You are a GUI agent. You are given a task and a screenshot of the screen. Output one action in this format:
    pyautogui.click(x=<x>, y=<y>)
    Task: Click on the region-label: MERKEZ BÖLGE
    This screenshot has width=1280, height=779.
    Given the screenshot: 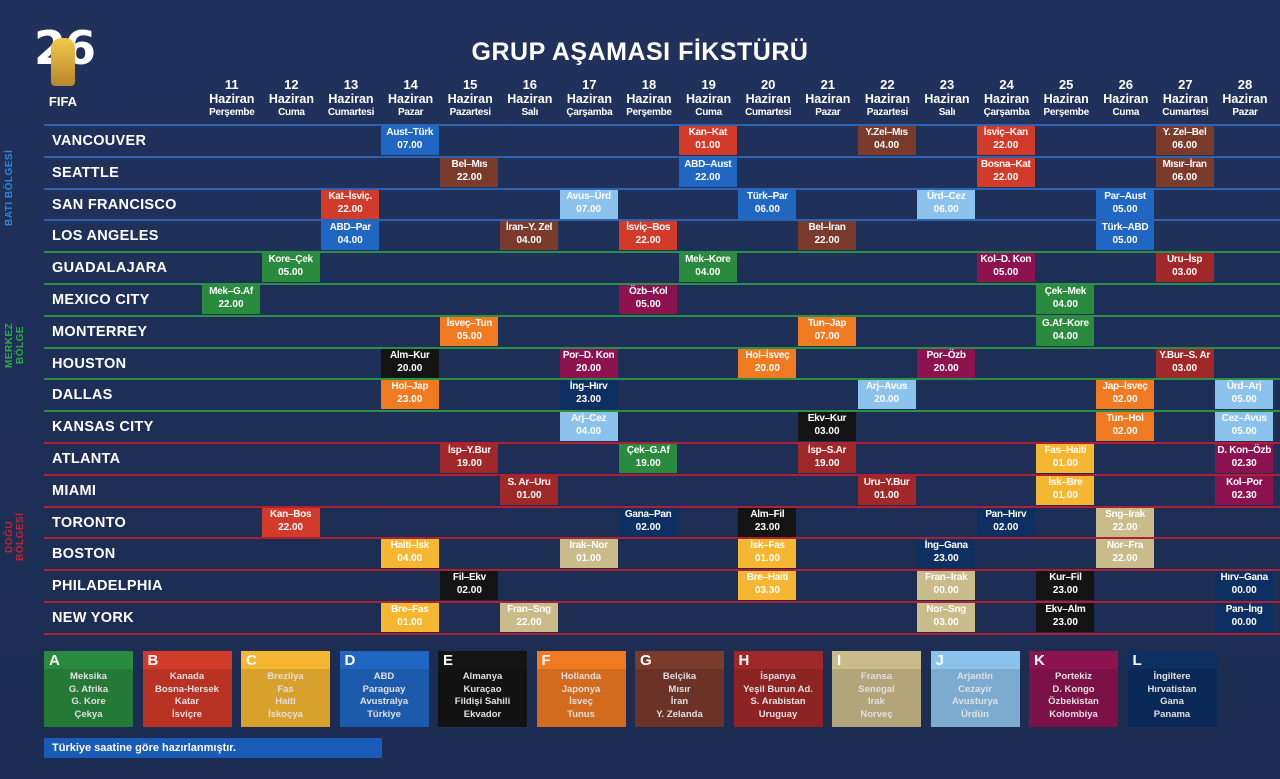 What is the action you would take?
    pyautogui.click(x=15, y=345)
    